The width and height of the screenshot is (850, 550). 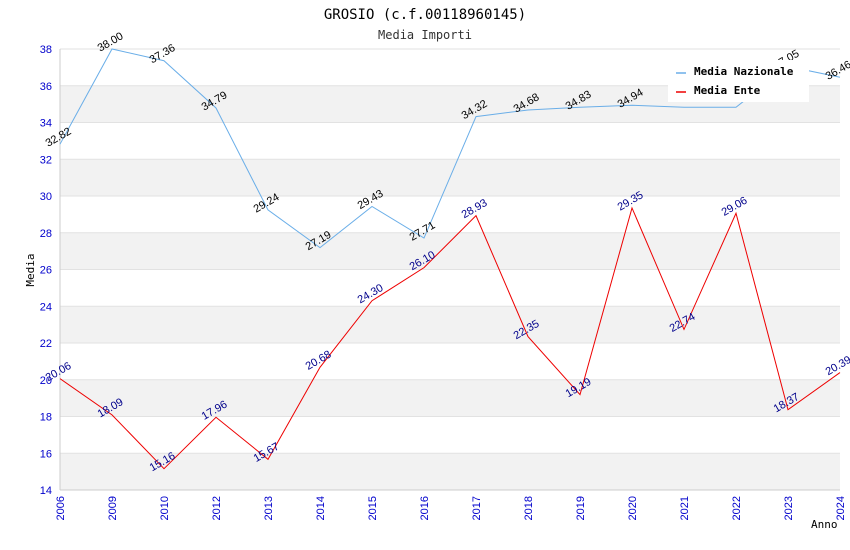 What do you see at coordinates (217, 508) in the screenshot?
I see `x-tick-label: 2012` at bounding box center [217, 508].